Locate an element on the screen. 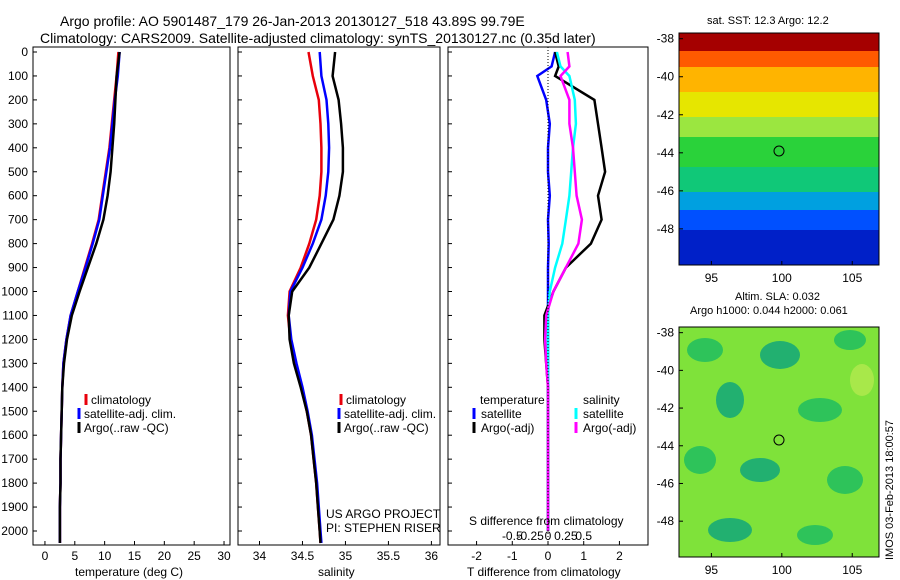  s-tick-label: -0.25 is located at coordinates (530, 536).